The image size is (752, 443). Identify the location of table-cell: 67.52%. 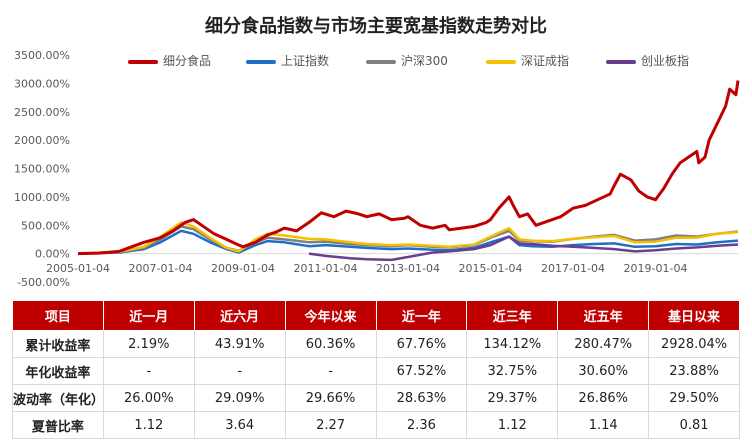
(421, 371).